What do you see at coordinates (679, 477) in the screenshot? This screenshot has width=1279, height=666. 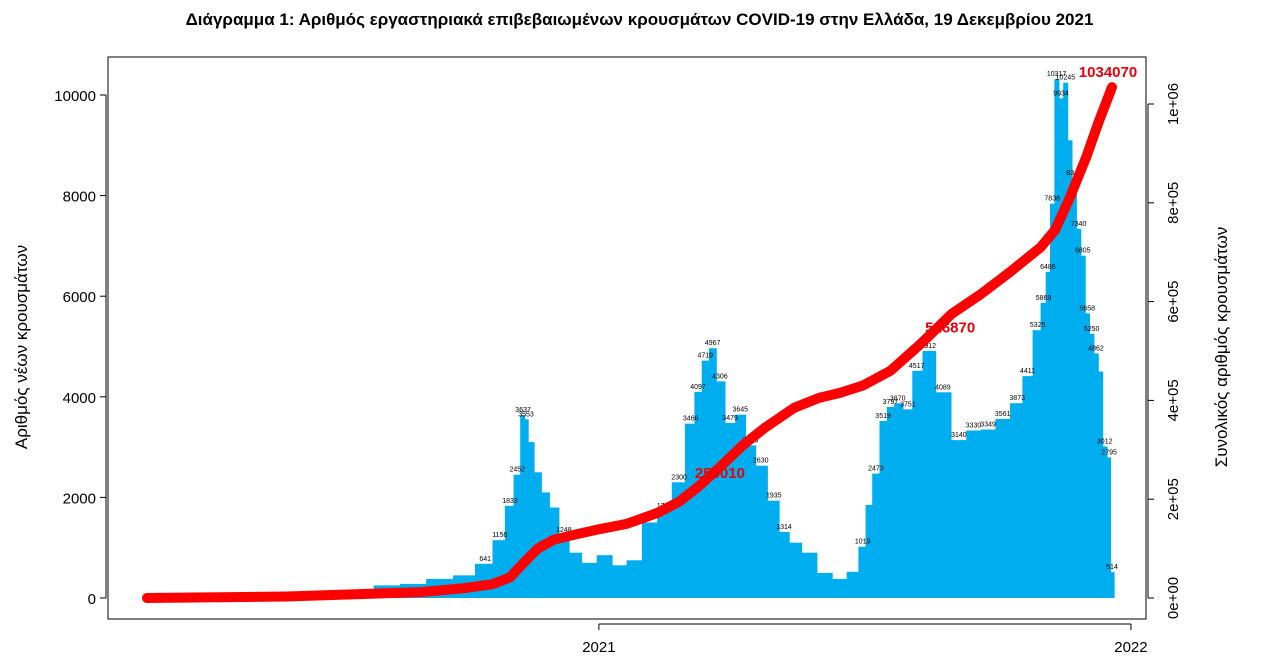 I see `bar-label: 2300` at bounding box center [679, 477].